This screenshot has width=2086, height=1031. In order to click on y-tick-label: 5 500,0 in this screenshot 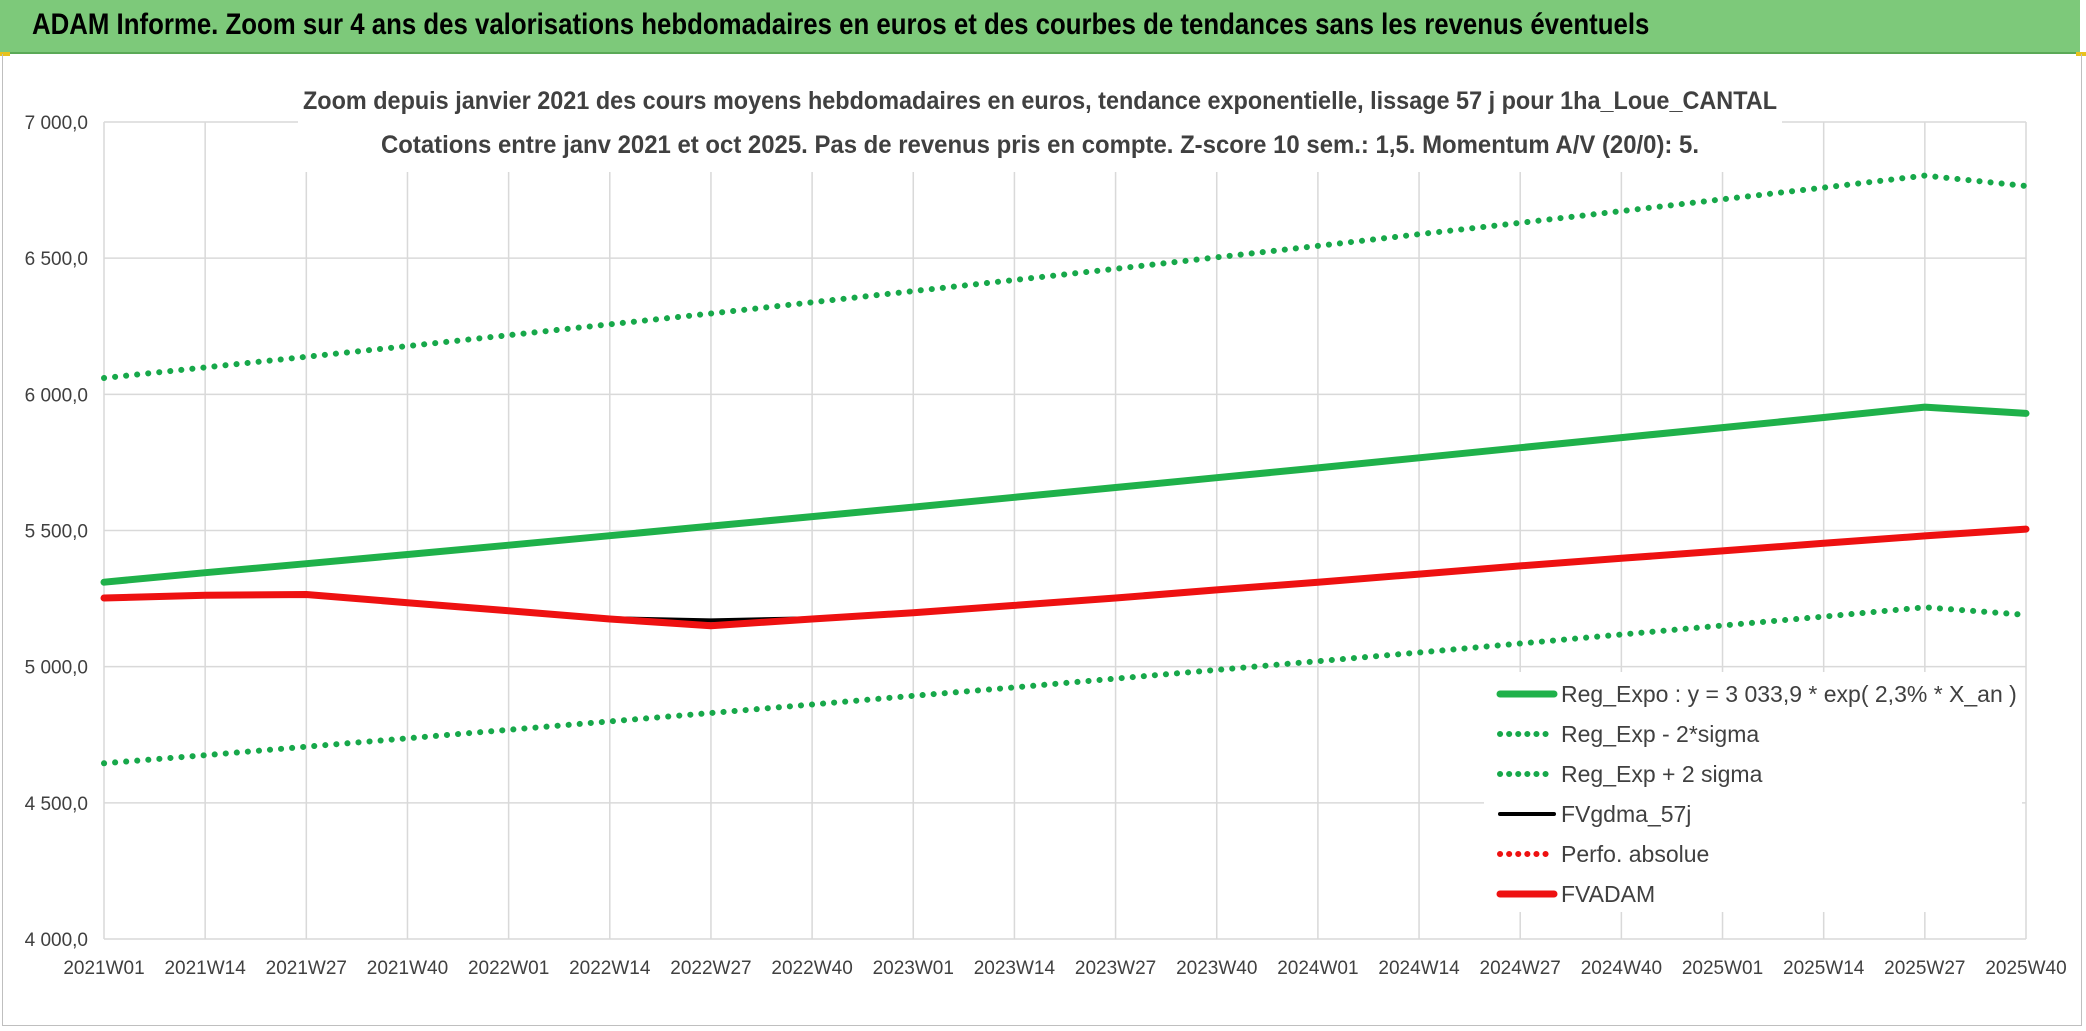, I will do `click(56, 532)`.